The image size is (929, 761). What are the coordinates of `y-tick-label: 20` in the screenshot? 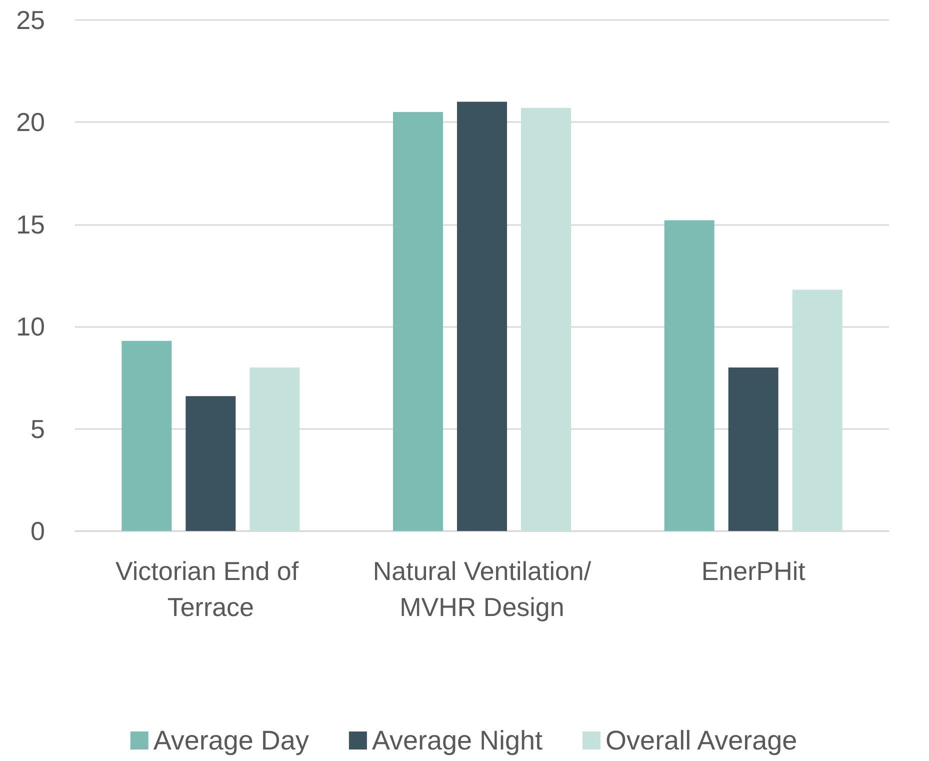 It's located at (30, 122).